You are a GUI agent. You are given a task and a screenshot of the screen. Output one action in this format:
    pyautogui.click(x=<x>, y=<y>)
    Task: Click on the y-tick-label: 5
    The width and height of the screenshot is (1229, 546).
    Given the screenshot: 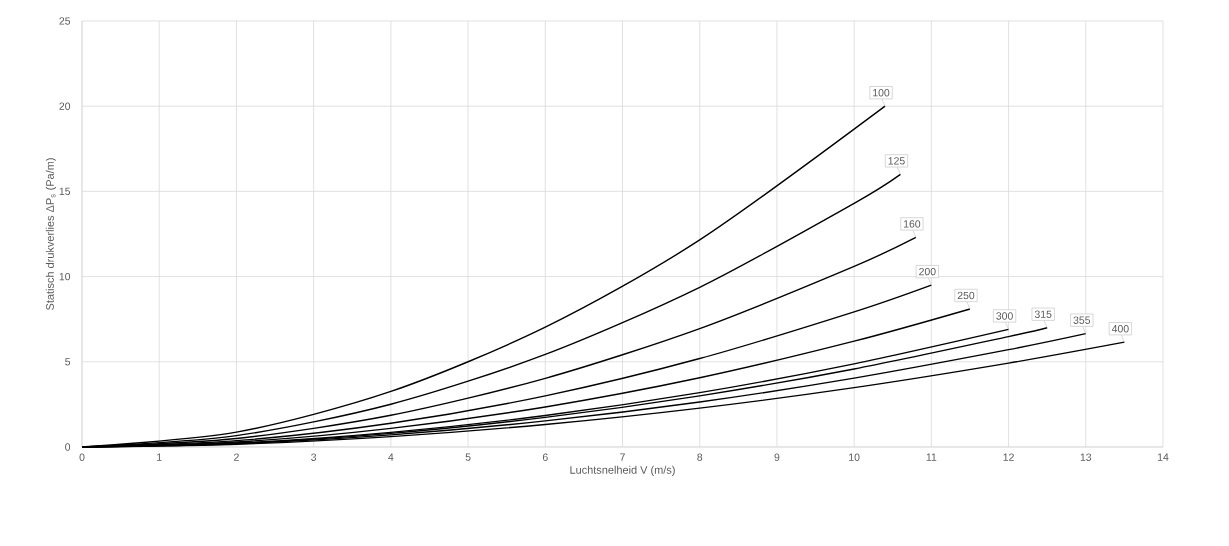 What is the action you would take?
    pyautogui.click(x=68, y=362)
    